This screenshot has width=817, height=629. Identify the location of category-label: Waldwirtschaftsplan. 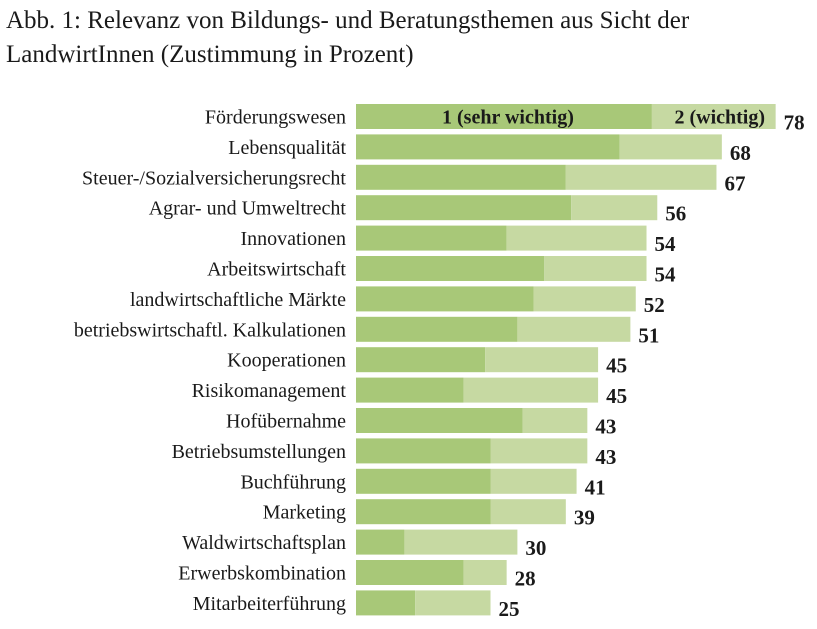
(264, 543).